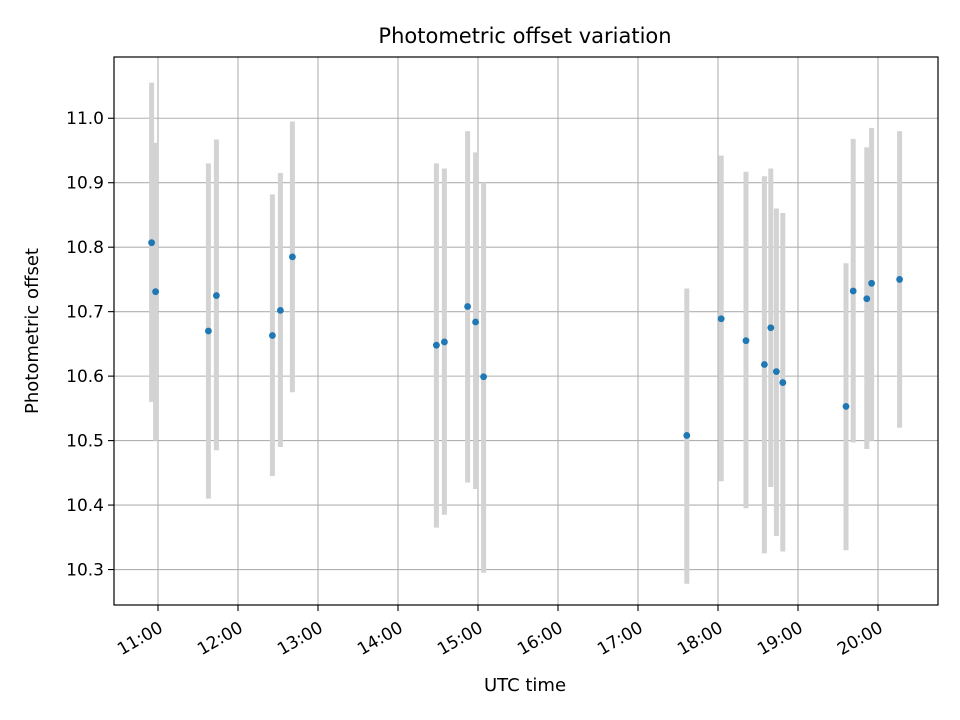  Describe the element at coordinates (85, 248) in the screenshot. I see `y-tick-label: 10.8` at that location.